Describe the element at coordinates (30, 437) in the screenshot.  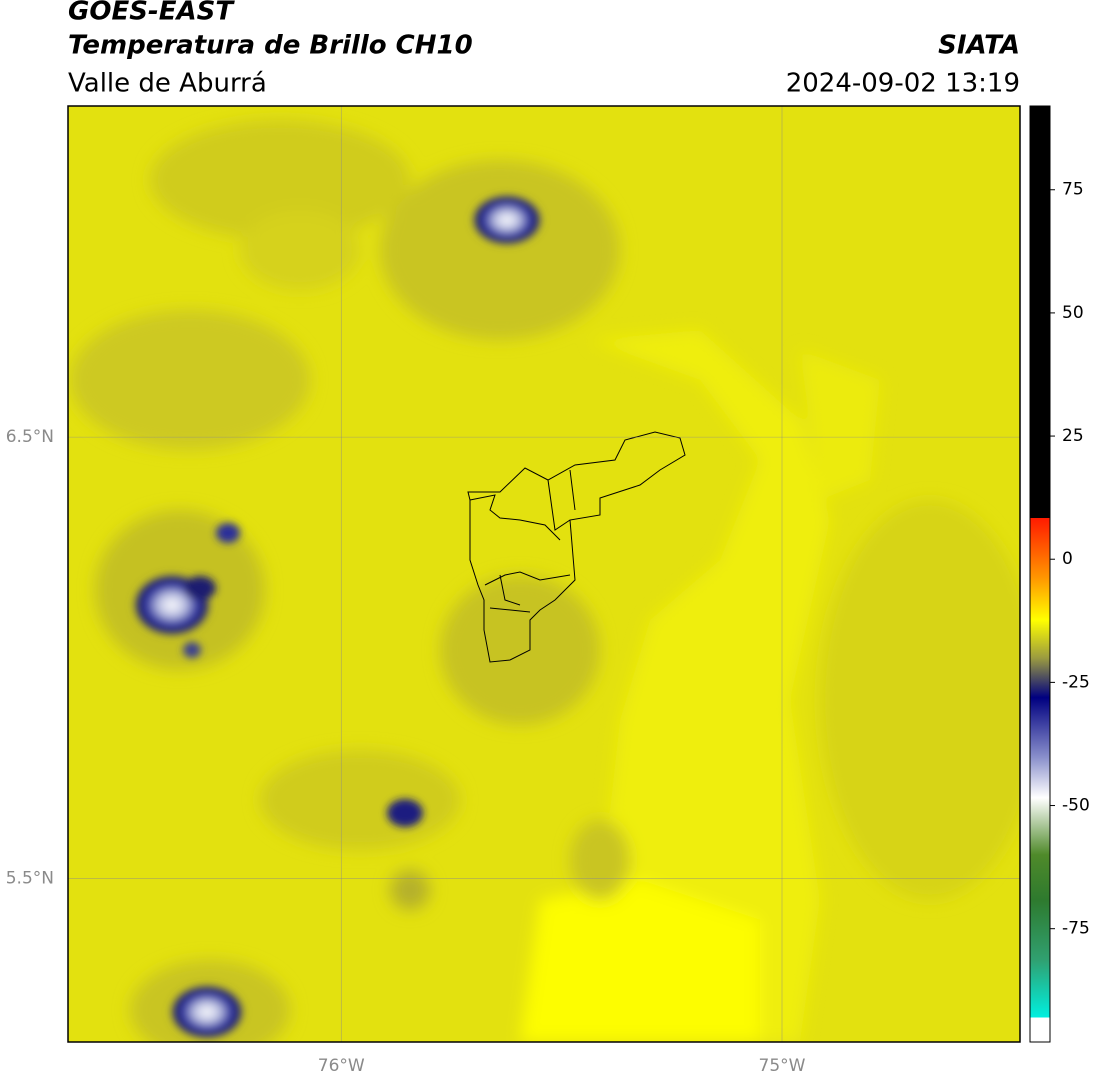
I see `lat-label: 6.5°N` at that location.